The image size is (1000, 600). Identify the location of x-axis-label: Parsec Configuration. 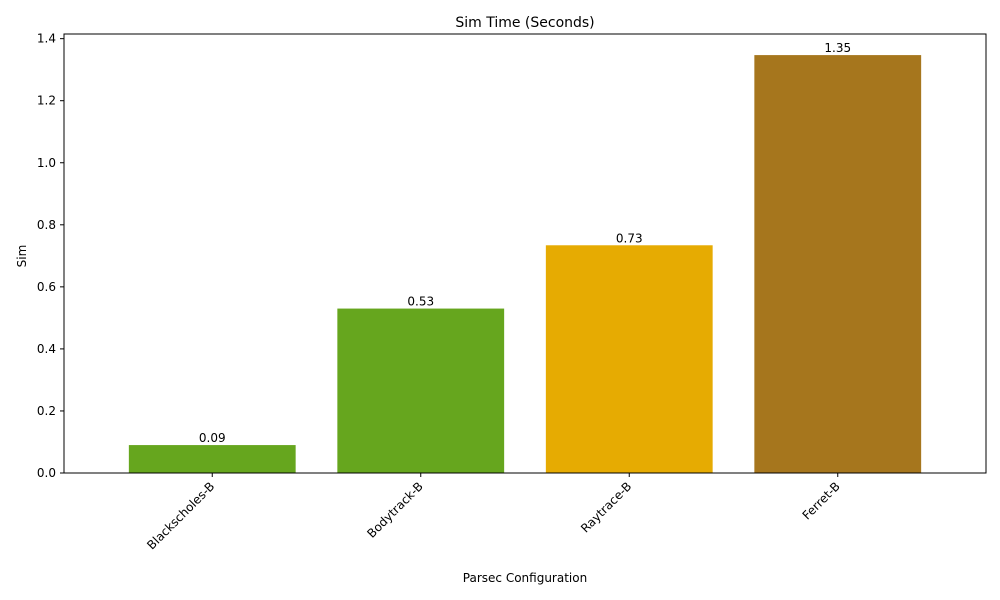
(525, 578).